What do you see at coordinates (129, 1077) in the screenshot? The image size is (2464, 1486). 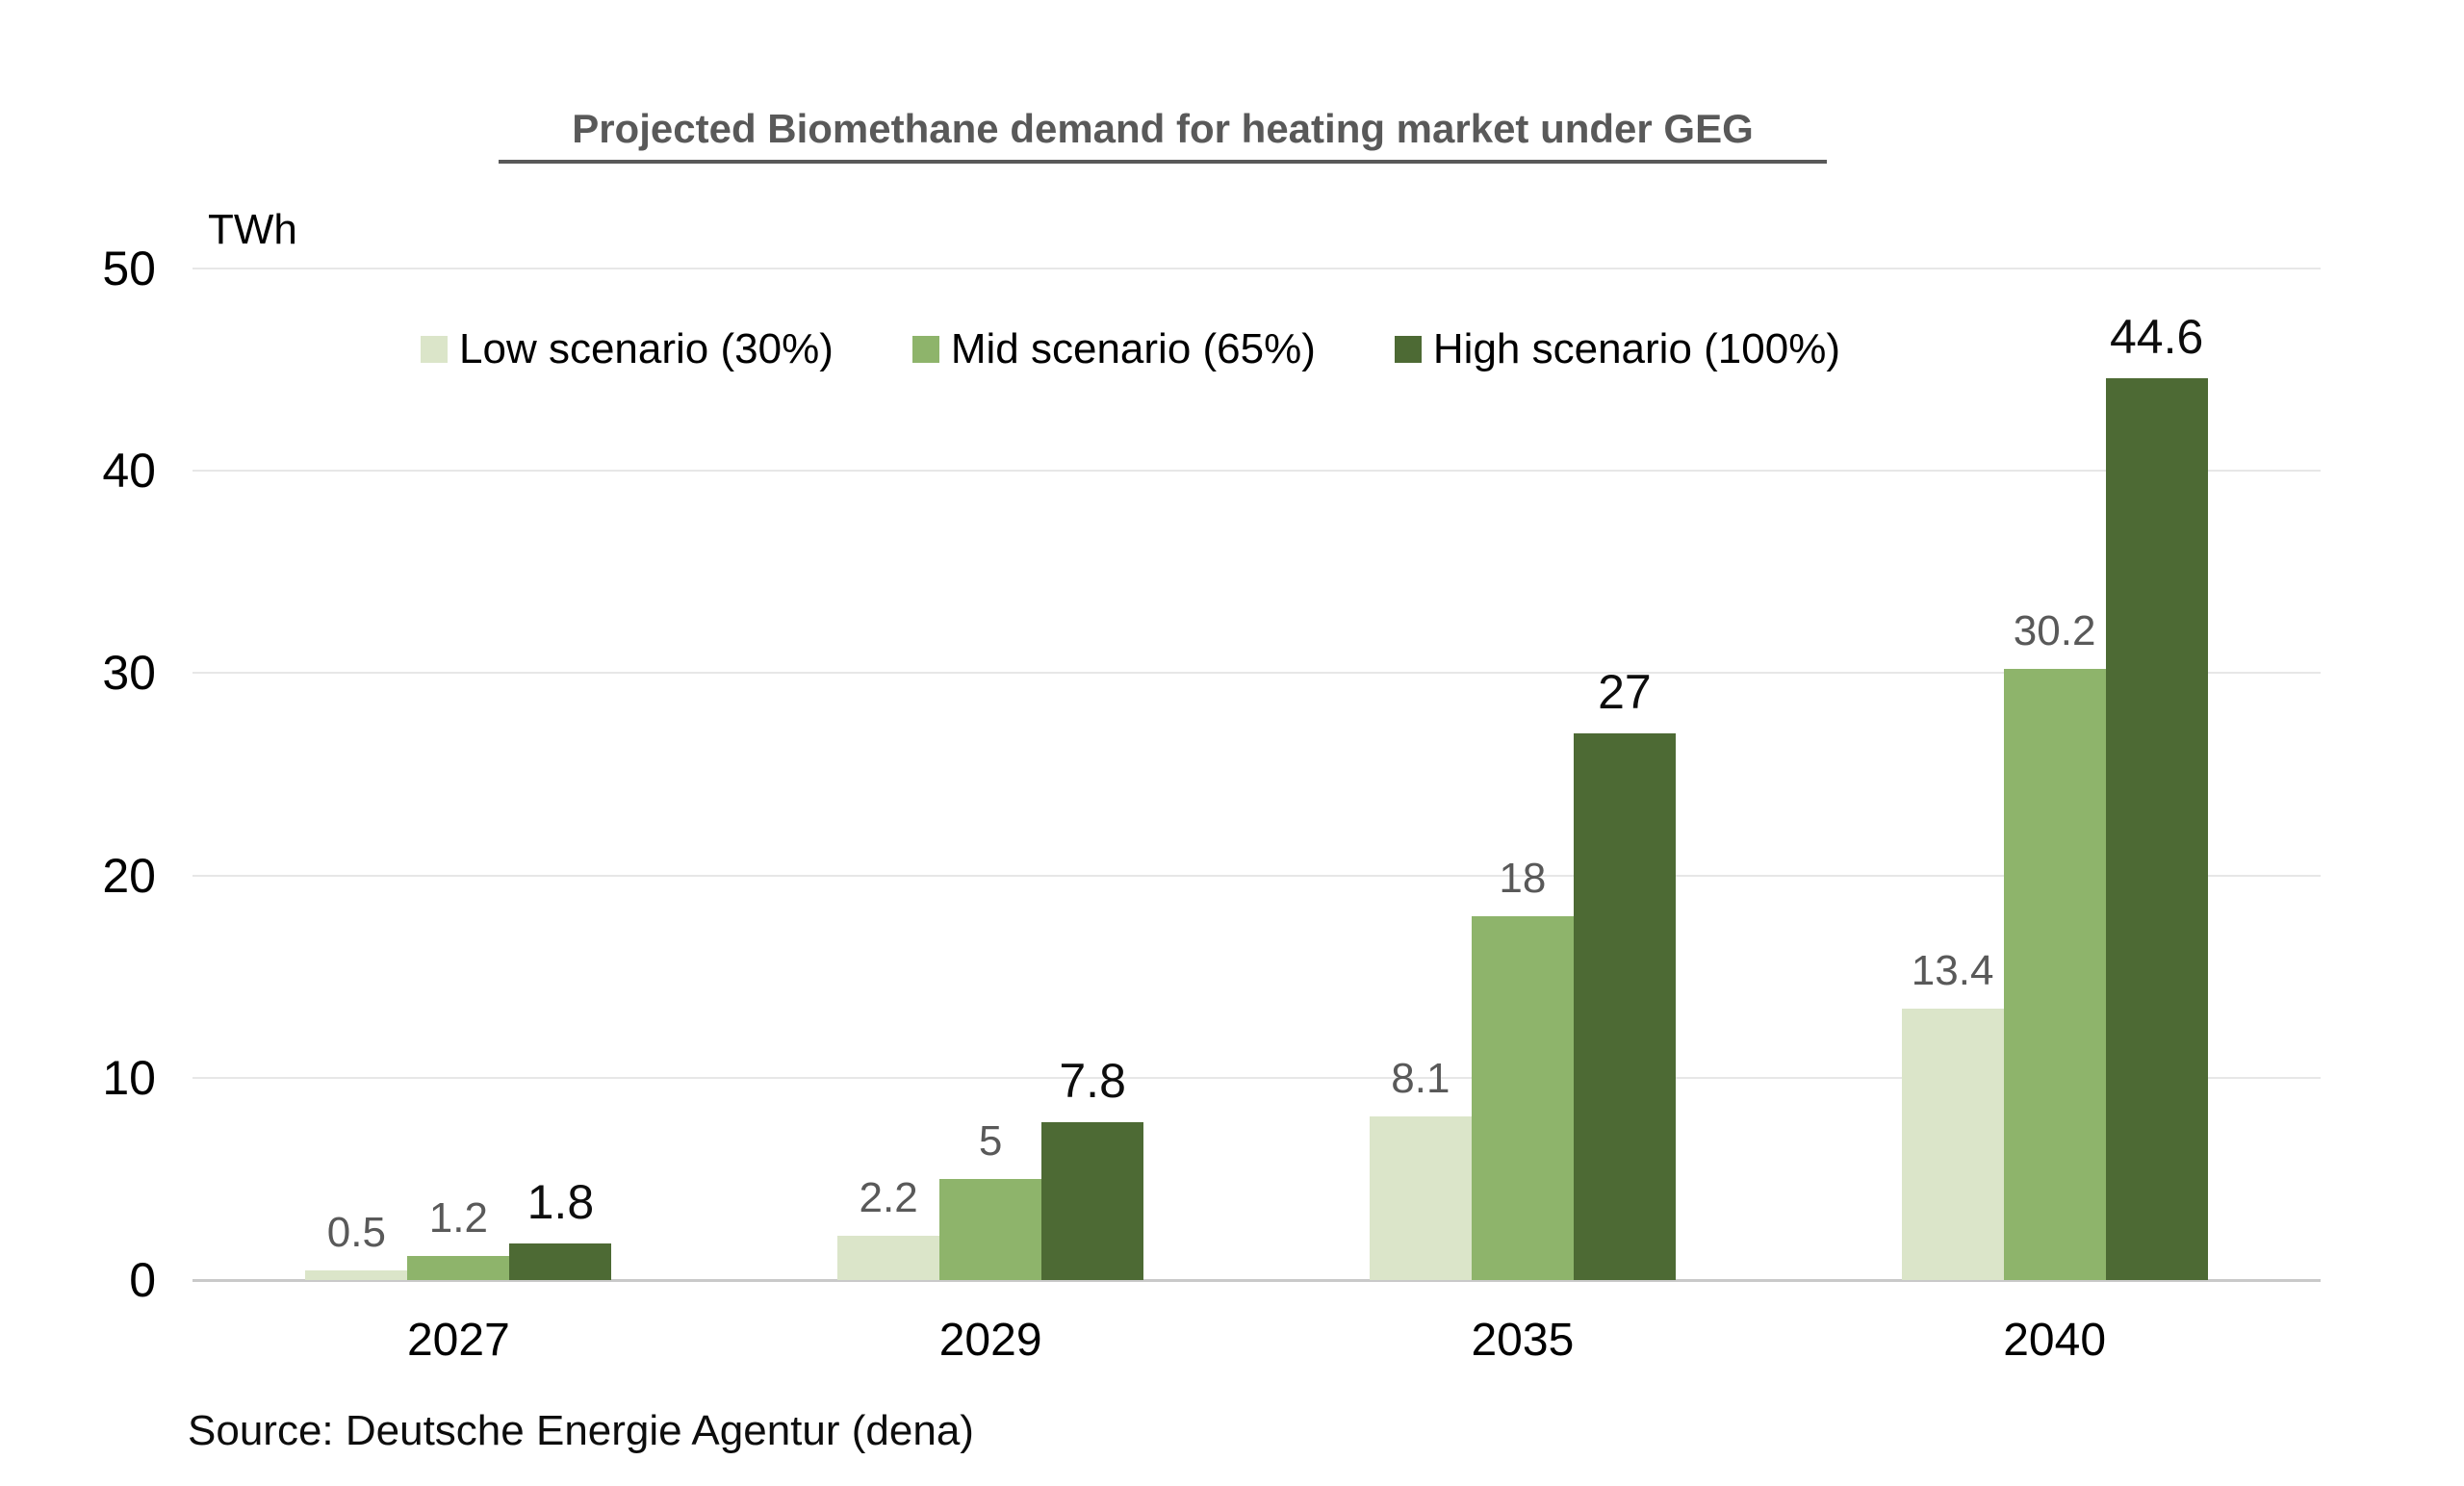 I see `y-axis-tick-label-10: 10` at bounding box center [129, 1077].